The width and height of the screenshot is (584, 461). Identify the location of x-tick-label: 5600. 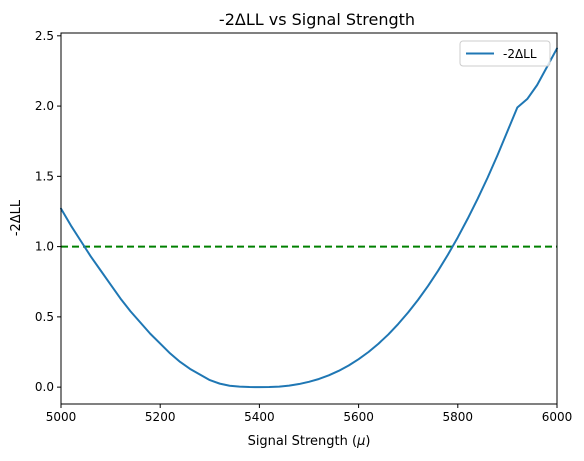
(358, 417).